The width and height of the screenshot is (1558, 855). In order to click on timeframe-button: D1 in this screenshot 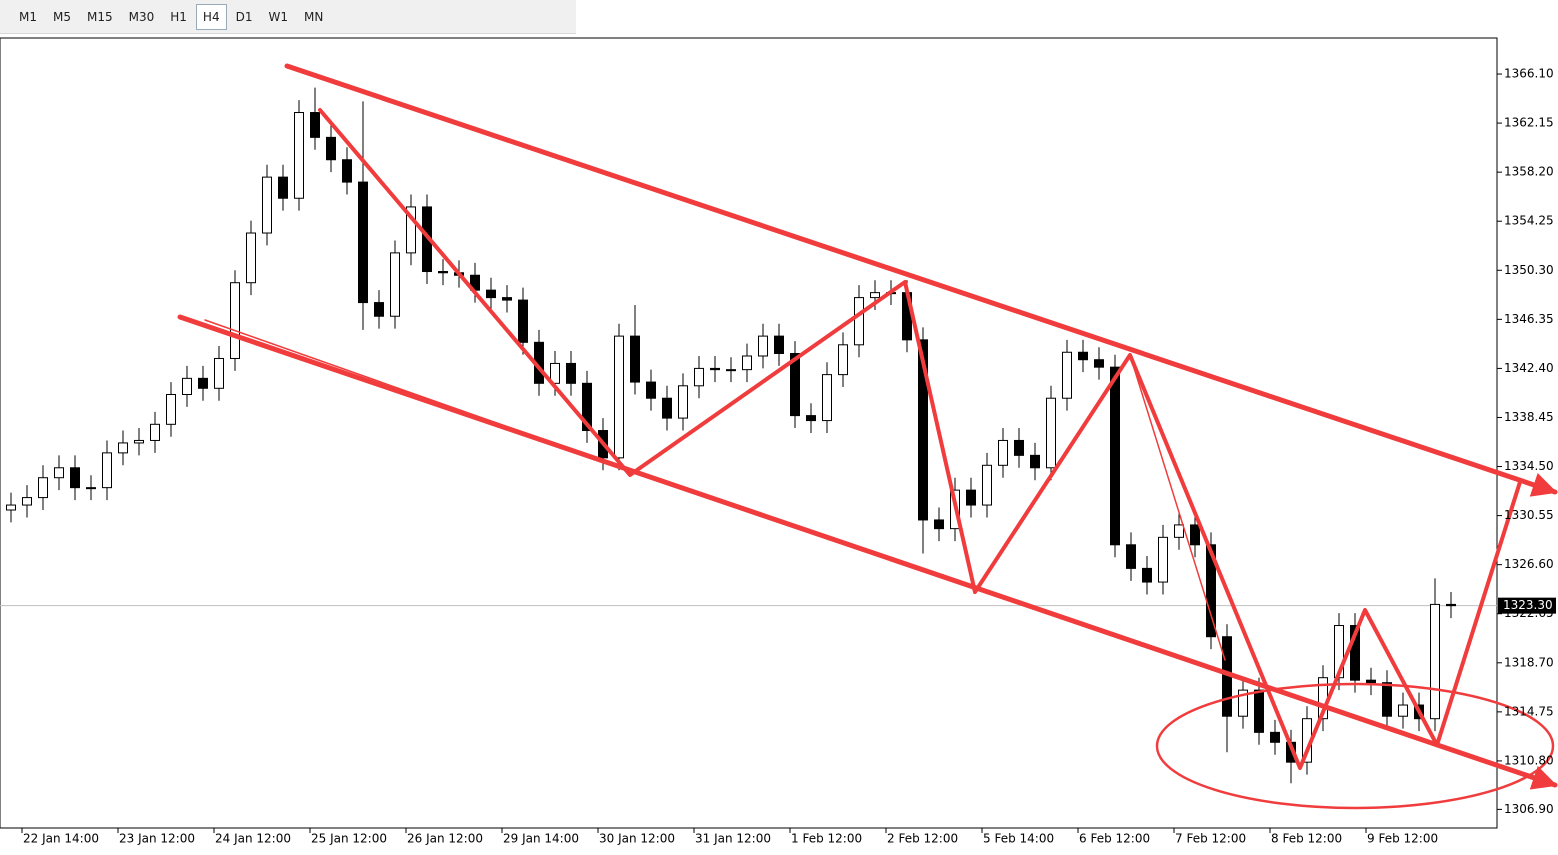, I will do `click(244, 16)`.